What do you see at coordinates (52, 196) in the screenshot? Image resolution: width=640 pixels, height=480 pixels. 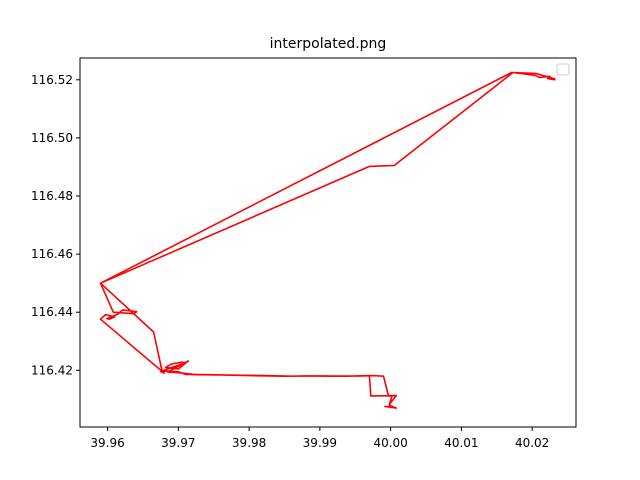 I see `y-tick-label: 116.48` at bounding box center [52, 196].